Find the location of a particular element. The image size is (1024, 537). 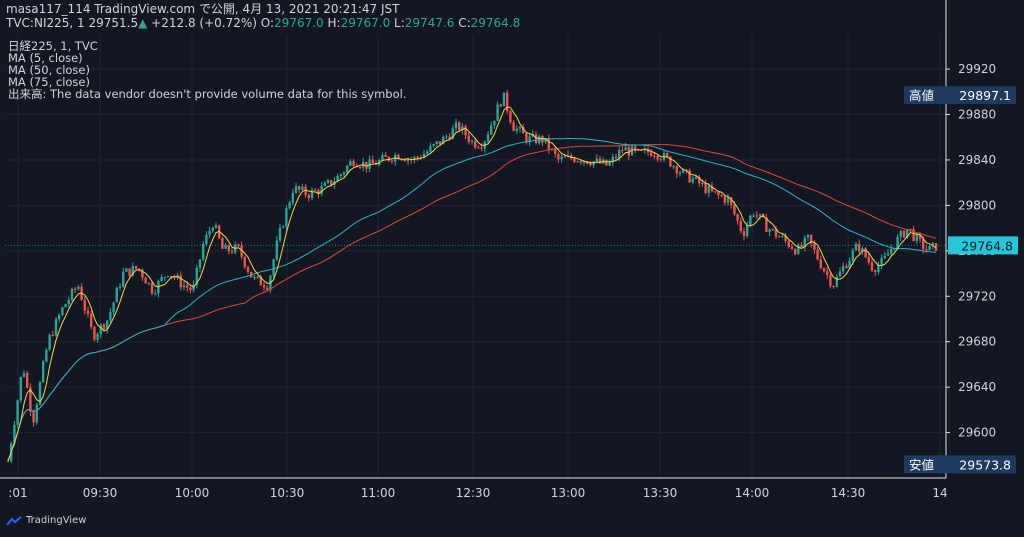

close-label: C: is located at coordinates (464, 23).